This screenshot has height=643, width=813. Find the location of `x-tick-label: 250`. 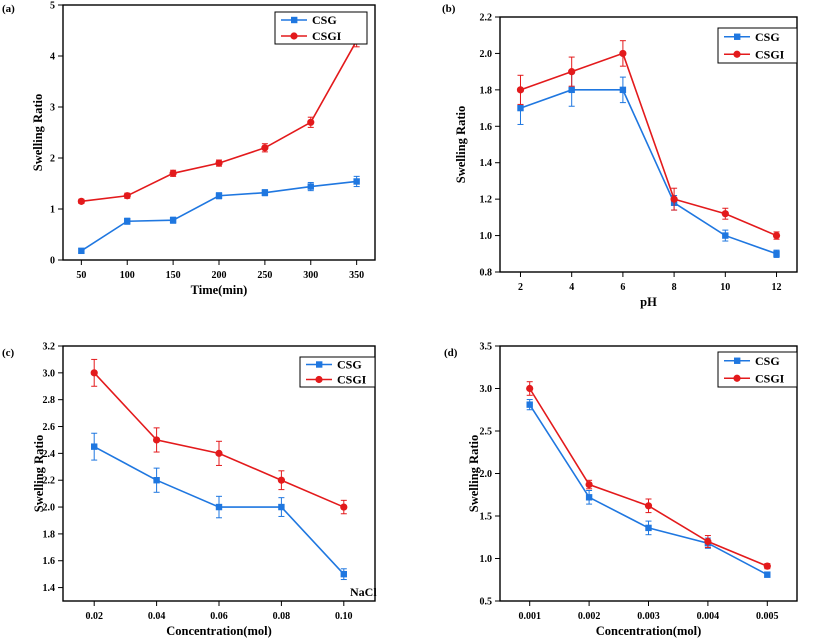

x-tick-label: 250 is located at coordinates (264, 275).